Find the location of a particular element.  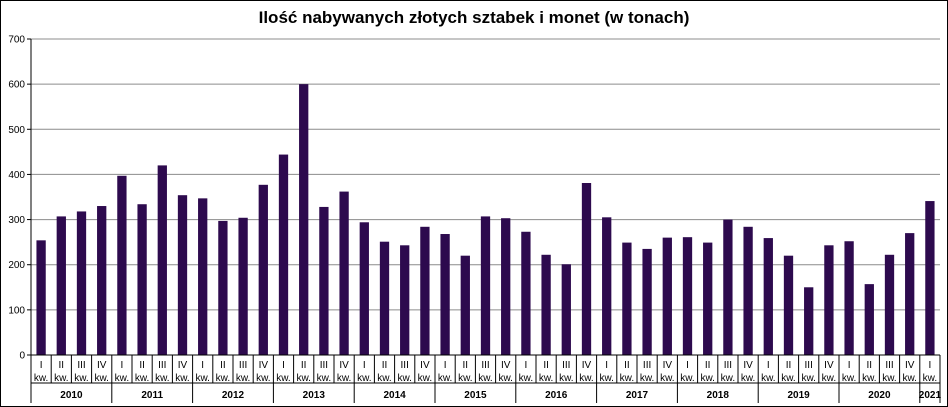

y-tick-label: 0 is located at coordinates (22, 356).